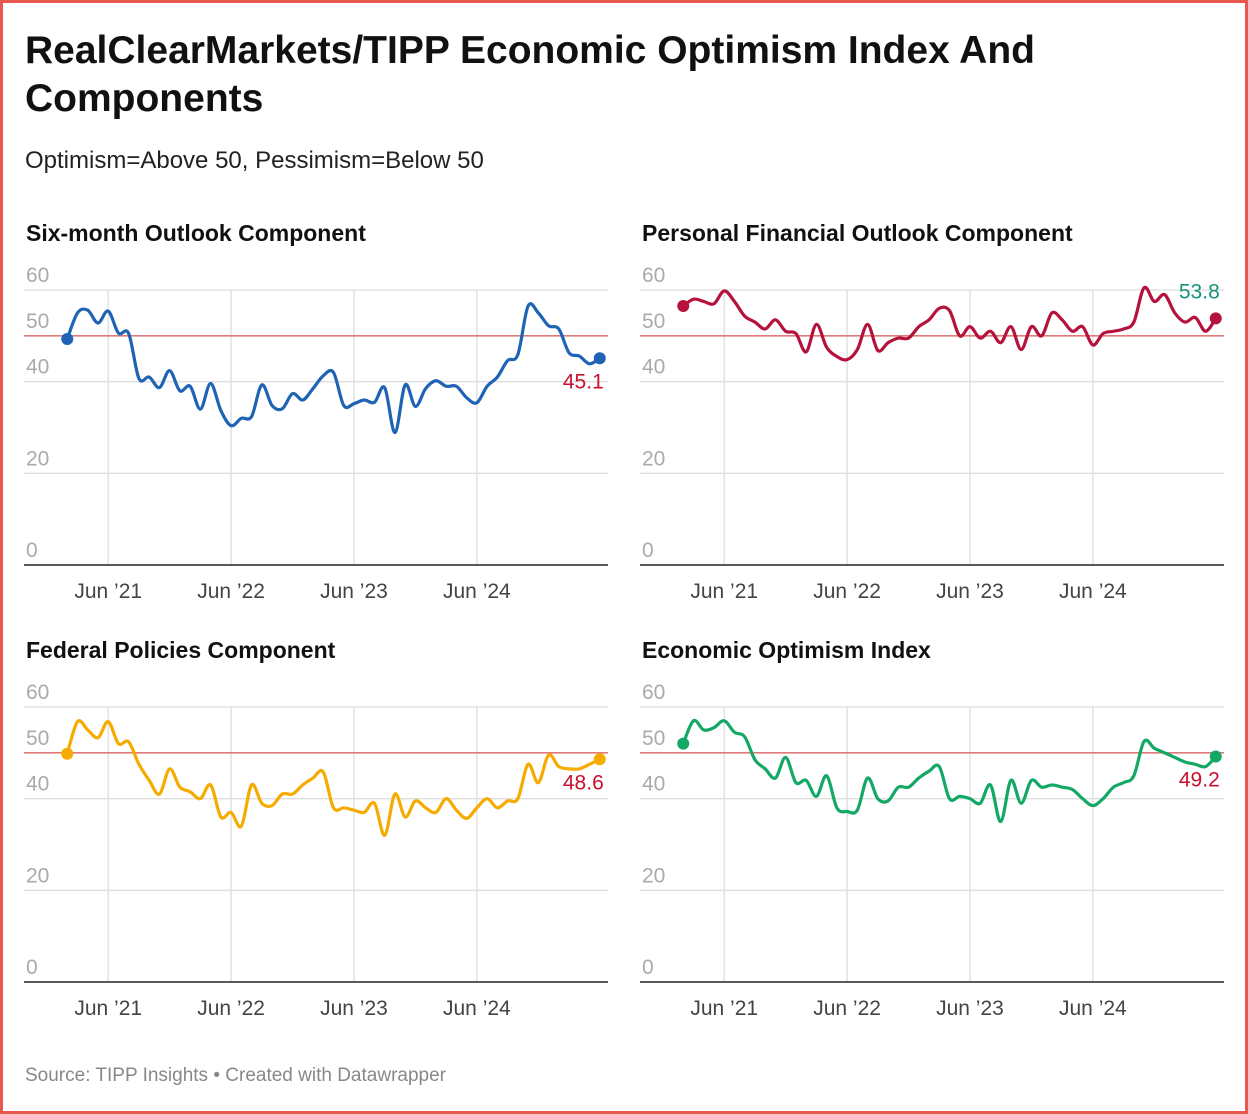 The height and width of the screenshot is (1114, 1248). I want to click on panel-title: Personal Financial Outlook Component, so click(857, 233).